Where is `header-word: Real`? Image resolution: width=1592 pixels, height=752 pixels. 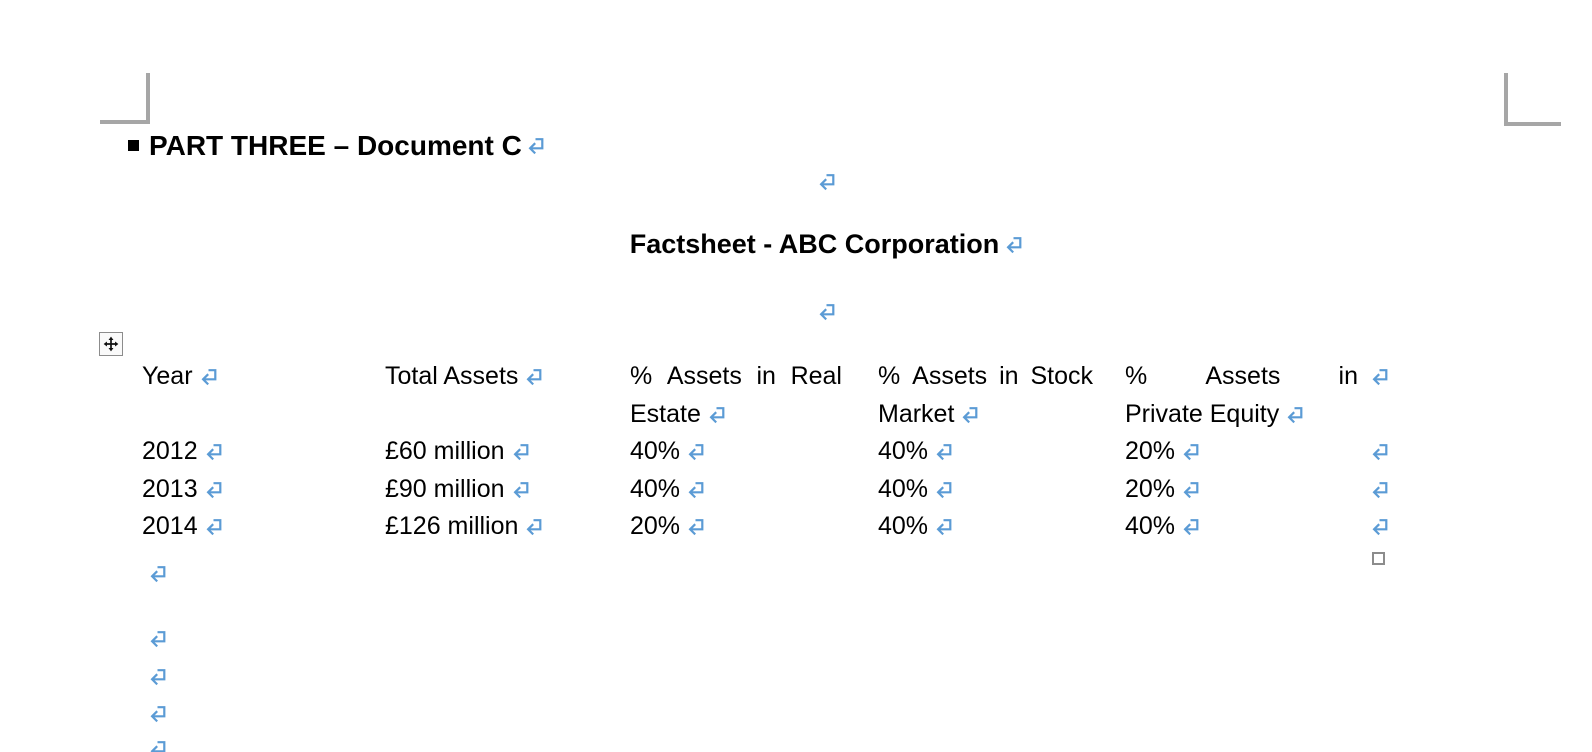 header-word: Real is located at coordinates (816, 376).